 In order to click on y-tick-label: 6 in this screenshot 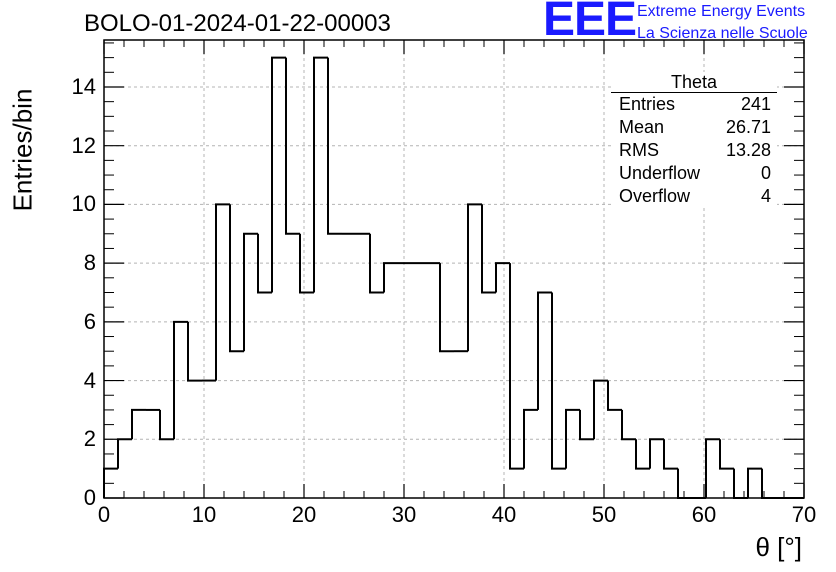, I will do `click(89, 321)`.